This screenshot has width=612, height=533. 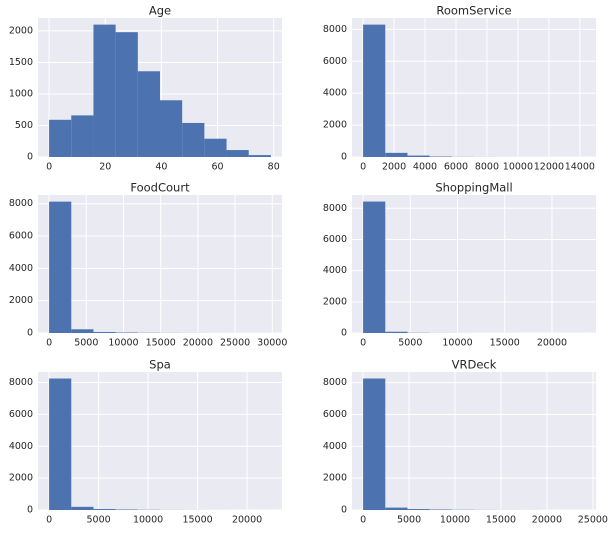 What do you see at coordinates (24, 125) in the screenshot?
I see `y-tick-label: 500` at bounding box center [24, 125].